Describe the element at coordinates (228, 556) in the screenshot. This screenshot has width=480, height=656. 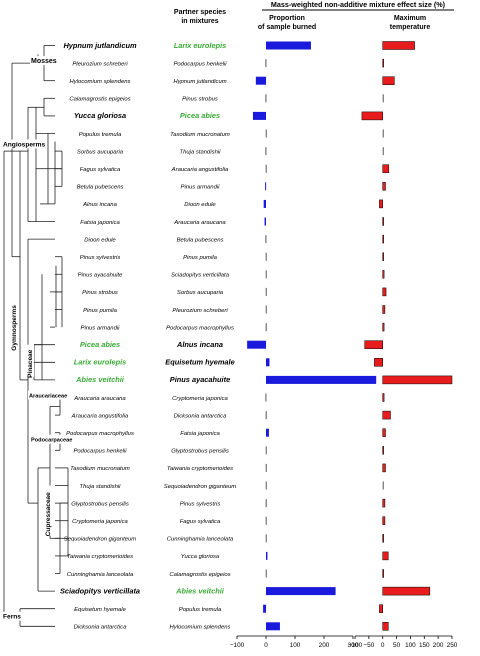
I see `row: Taiwania cryptomerioides Yucca gloriosa` at that location.